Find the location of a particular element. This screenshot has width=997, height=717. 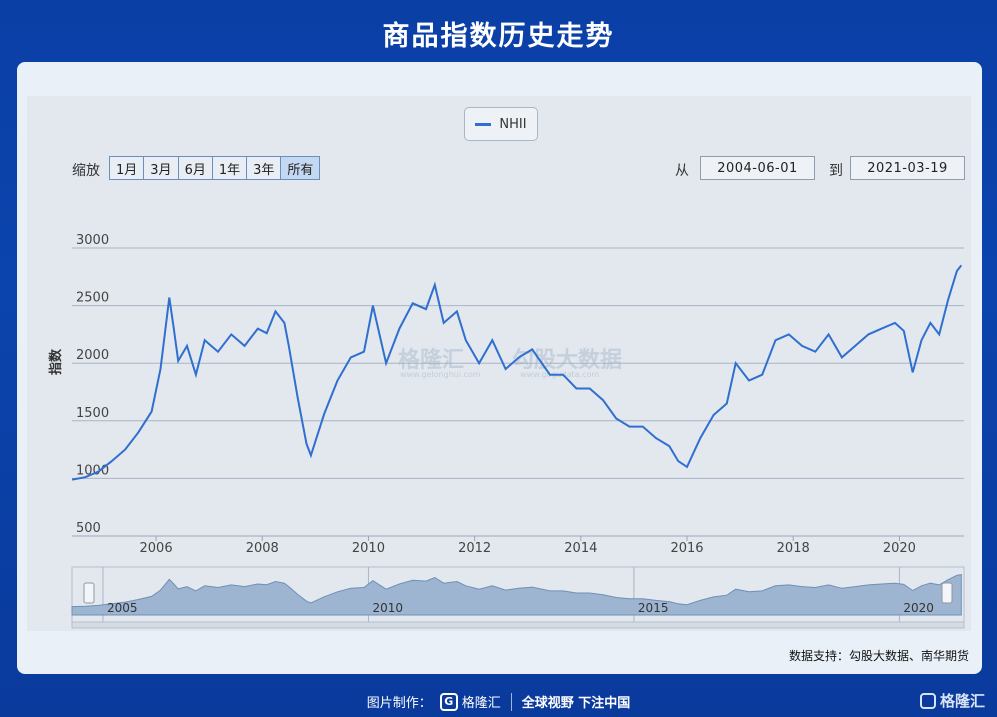

watermark-gelonghui: 格隆汇 is located at coordinates (431, 360).